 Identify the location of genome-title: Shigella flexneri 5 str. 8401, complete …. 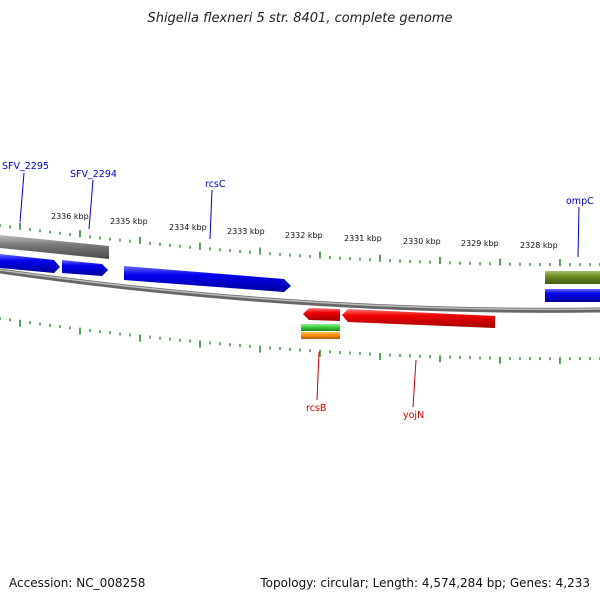
(299, 18).